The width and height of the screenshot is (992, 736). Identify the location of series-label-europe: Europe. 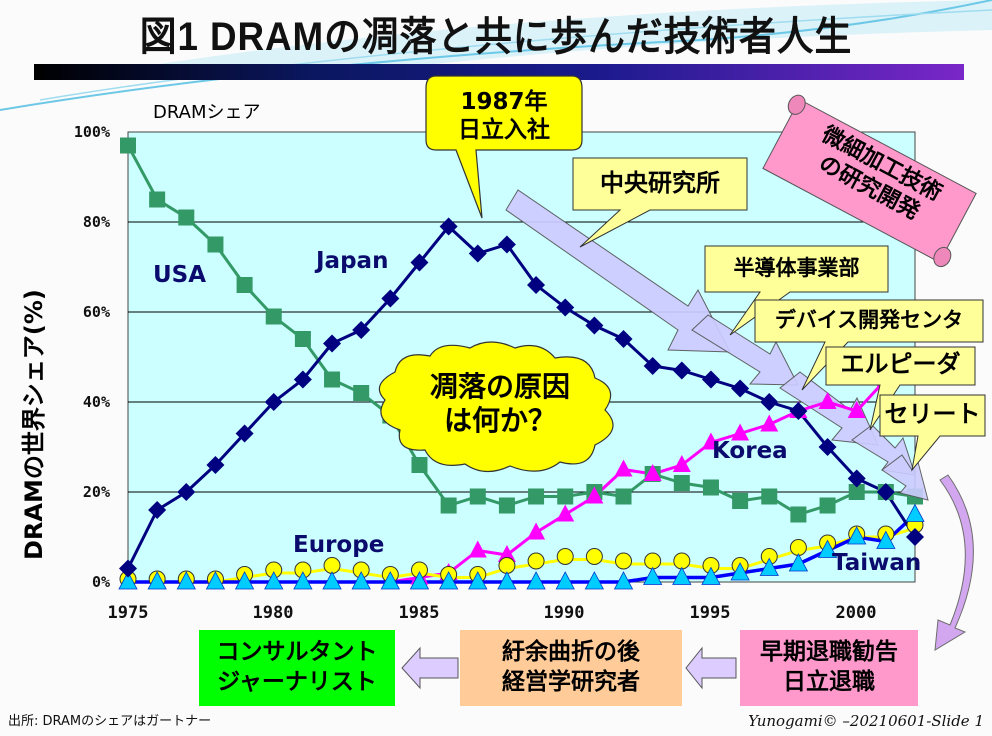
(339, 545).